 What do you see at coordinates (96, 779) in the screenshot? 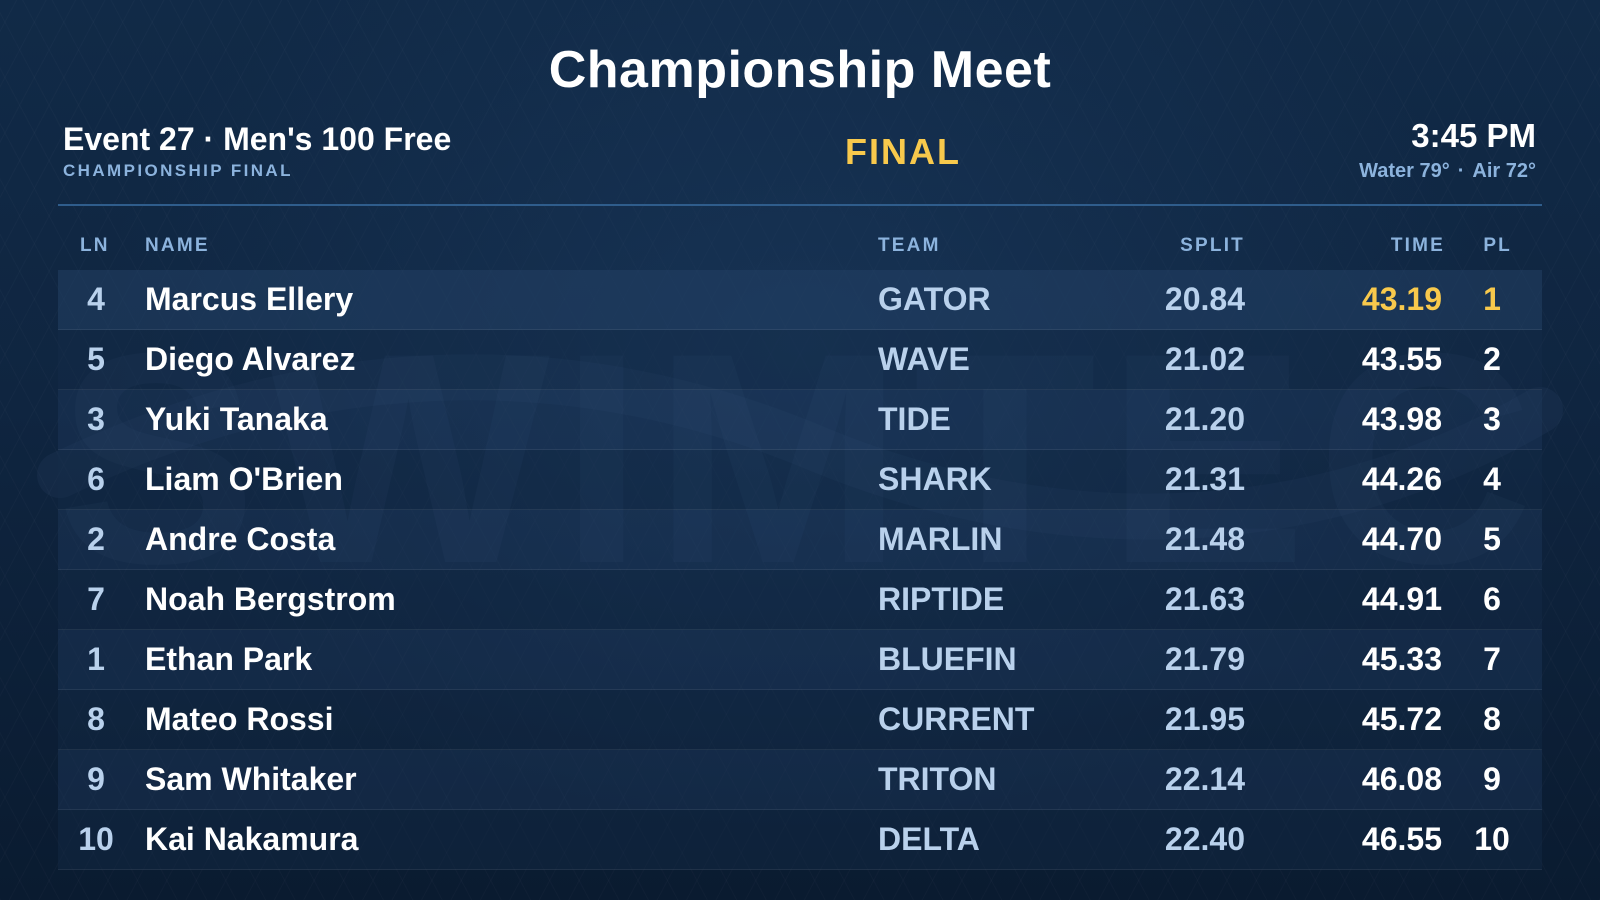
I see `lane-number: 9` at bounding box center [96, 779].